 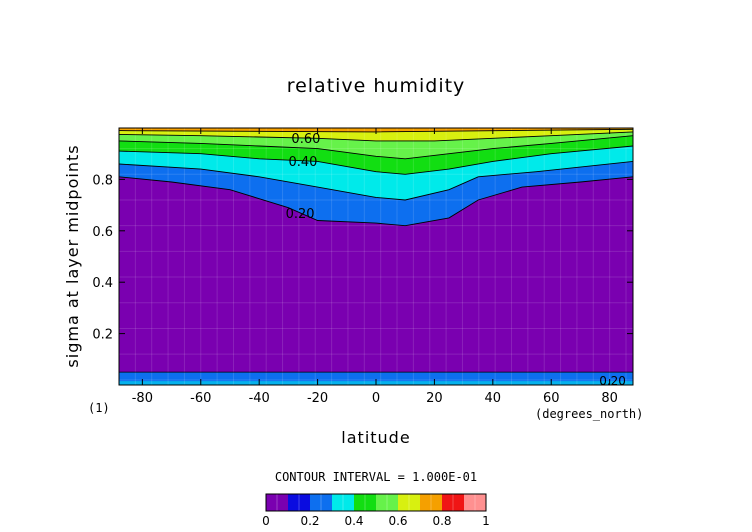 What do you see at coordinates (376, 201) in the screenshot?
I see `contour-line-0.2` at bounding box center [376, 201].